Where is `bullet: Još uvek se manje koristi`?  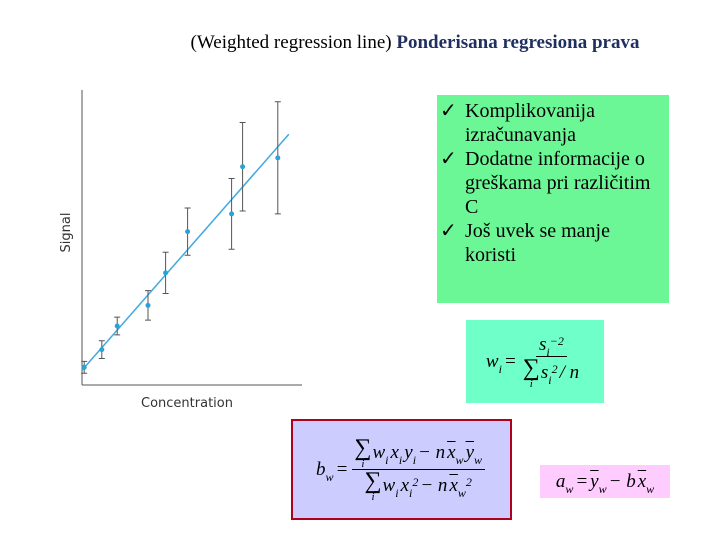 bullet: Još uvek se manje koristi is located at coordinates (552, 243).